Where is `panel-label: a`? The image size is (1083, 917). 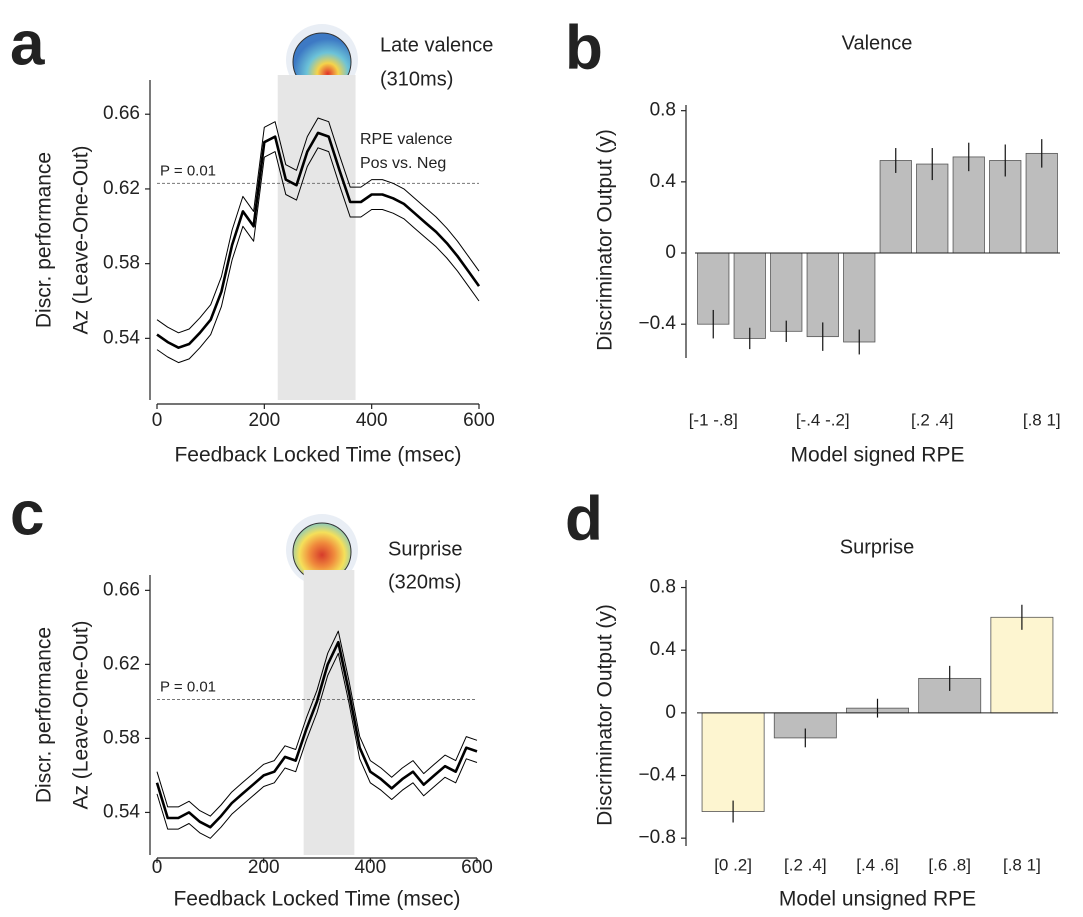 panel-label: a is located at coordinates (27, 43).